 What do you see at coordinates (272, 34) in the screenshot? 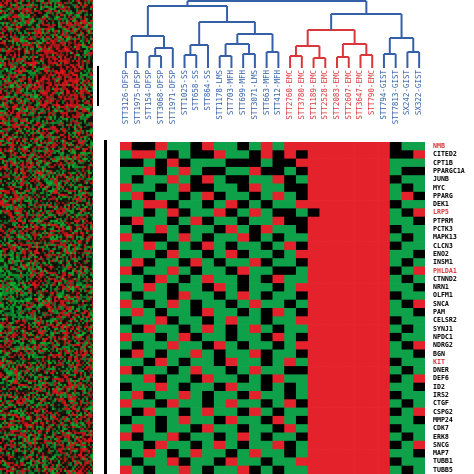
I see `sample-dendrogram` at bounding box center [272, 34].